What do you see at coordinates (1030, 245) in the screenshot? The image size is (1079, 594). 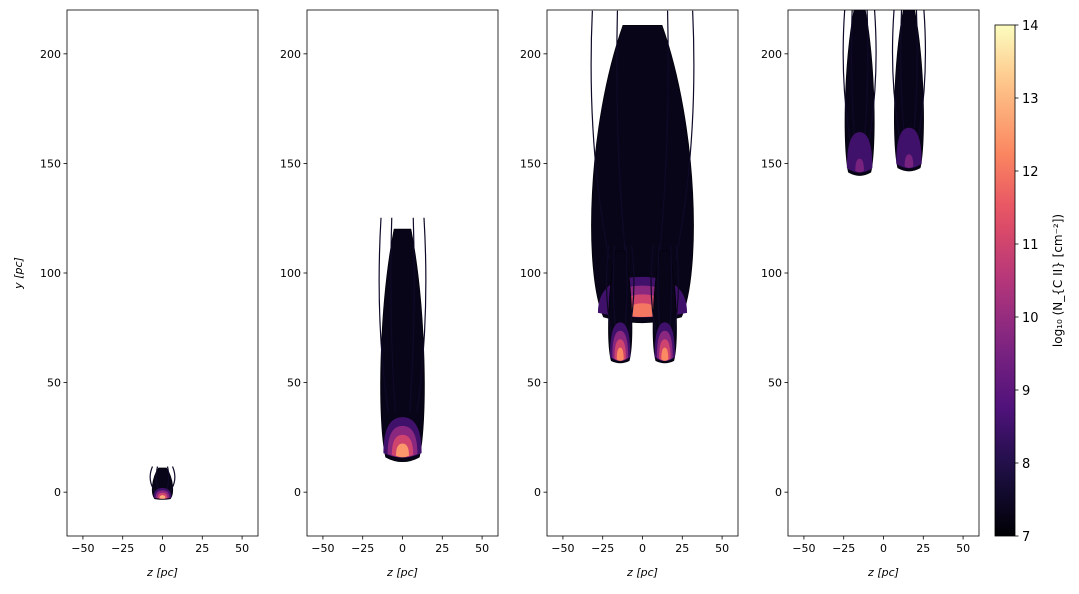 I see `colorbar-tick-label: 11` at bounding box center [1030, 245].